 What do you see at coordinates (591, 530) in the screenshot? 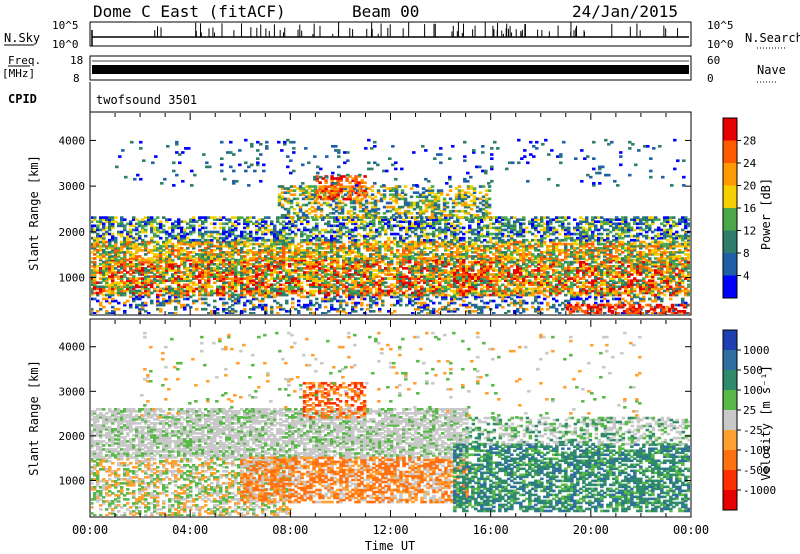
I see `x-tick-label: 20:00` at bounding box center [591, 530].